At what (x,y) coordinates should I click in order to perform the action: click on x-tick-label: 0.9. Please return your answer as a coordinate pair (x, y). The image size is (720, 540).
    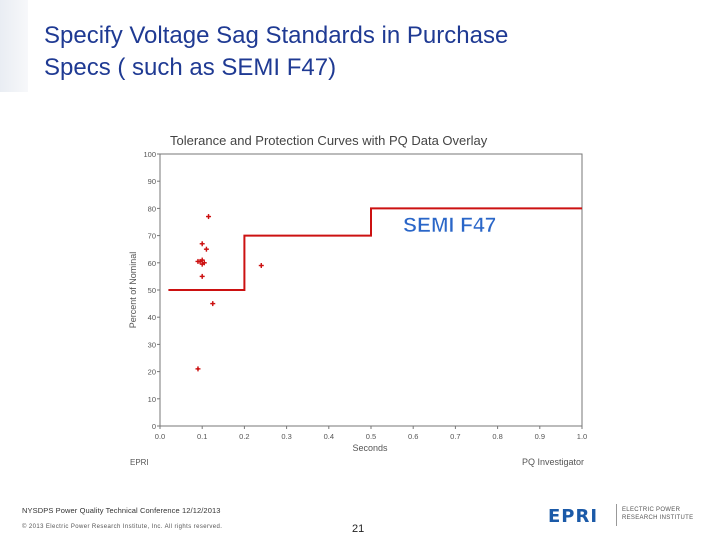
    Looking at the image, I should click on (540, 436).